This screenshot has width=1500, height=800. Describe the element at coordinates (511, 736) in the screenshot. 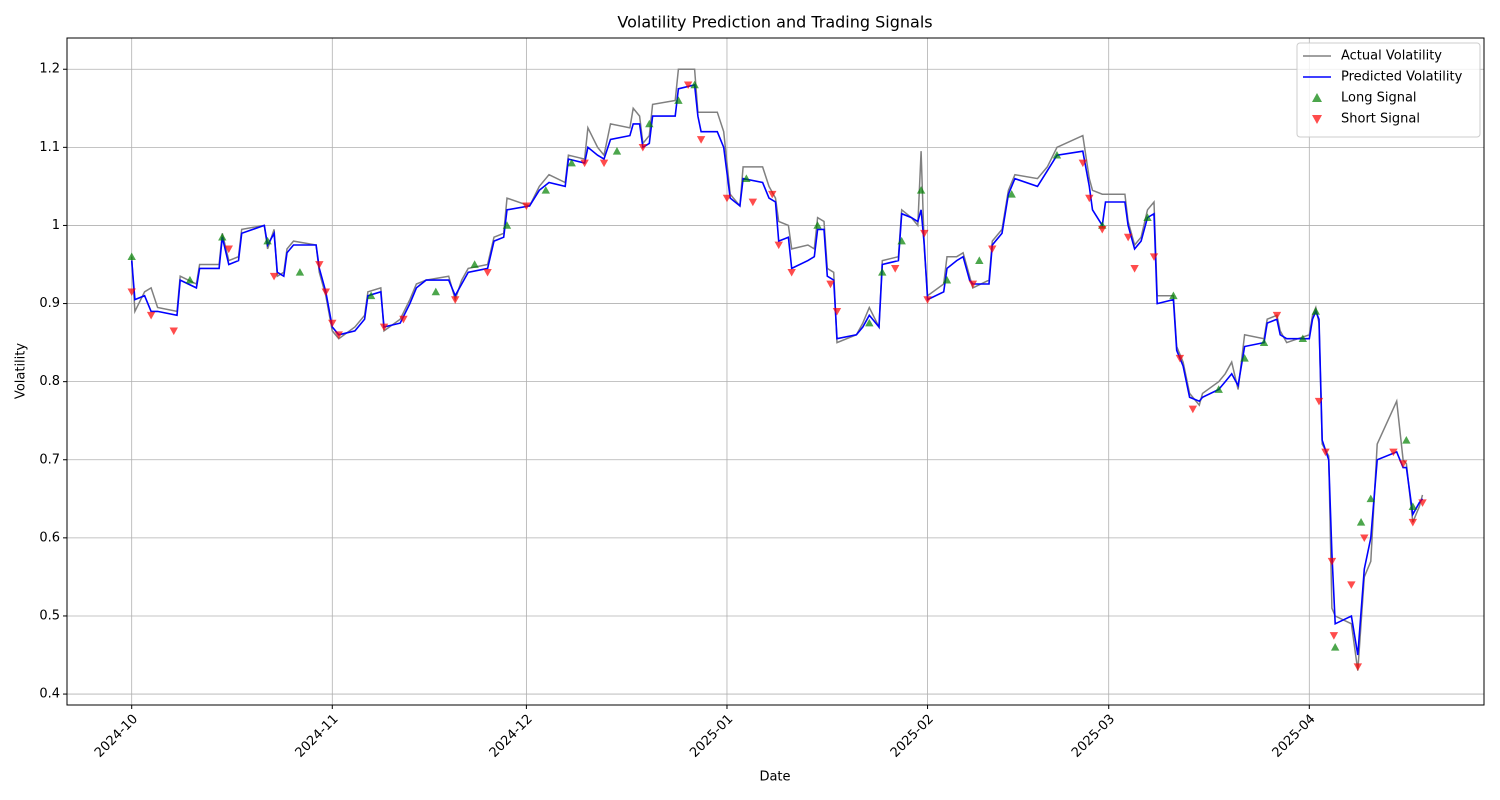

I see `x-tick-label: 2024-12` at that location.